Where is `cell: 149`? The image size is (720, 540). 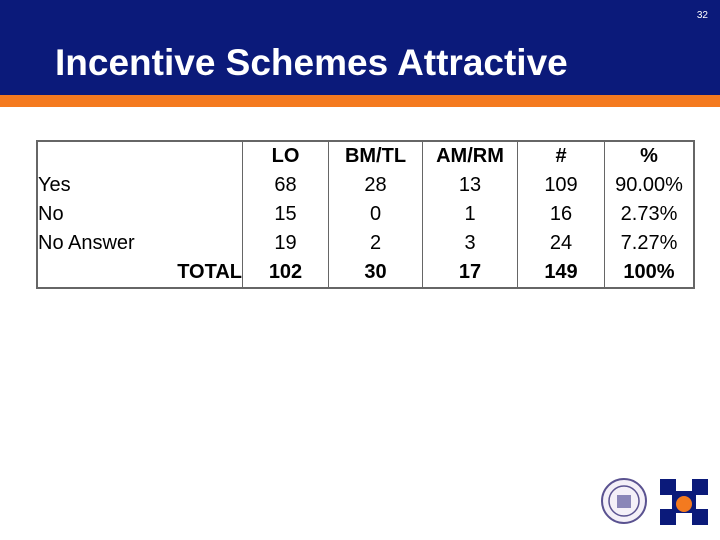 cell: 149 is located at coordinates (561, 273).